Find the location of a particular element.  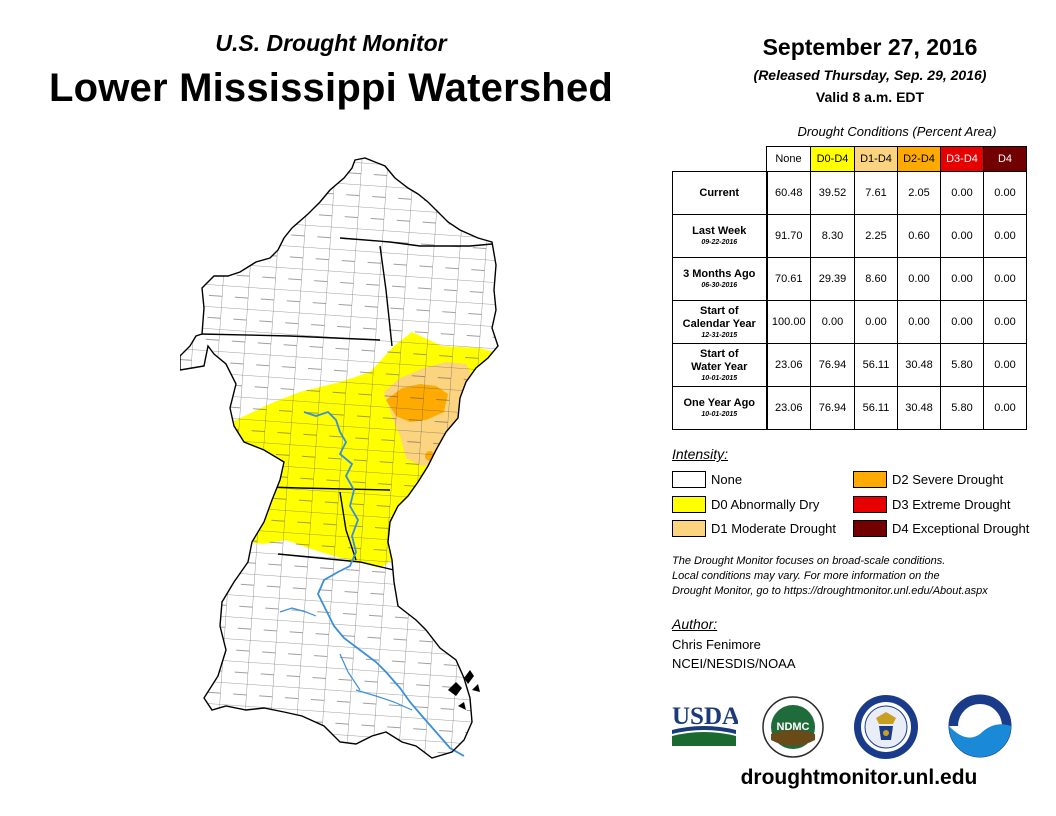

ndmc-logo: NDMC is located at coordinates (793, 727).